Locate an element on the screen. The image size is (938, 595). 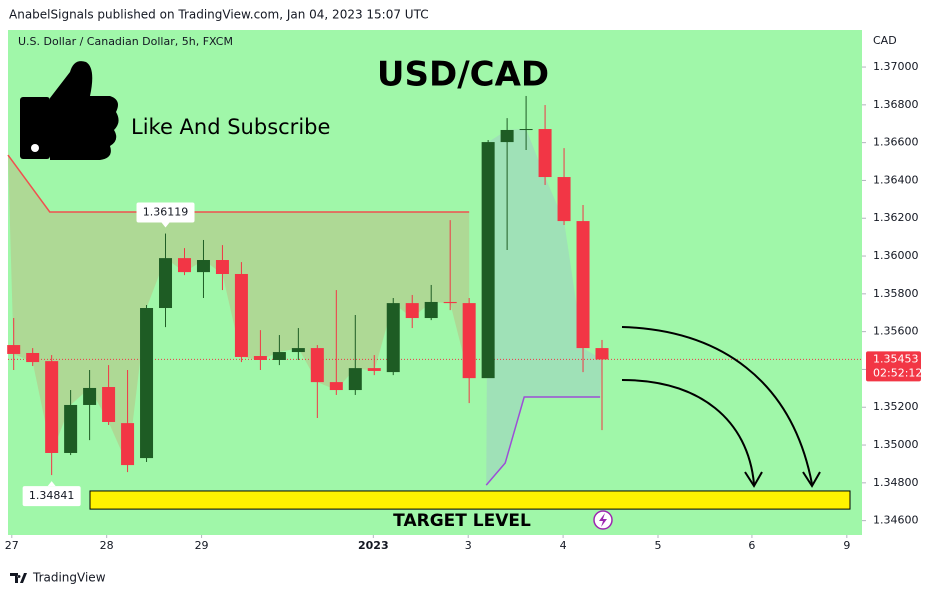
y-tick-label: 1.37000 is located at coordinates (896, 66).